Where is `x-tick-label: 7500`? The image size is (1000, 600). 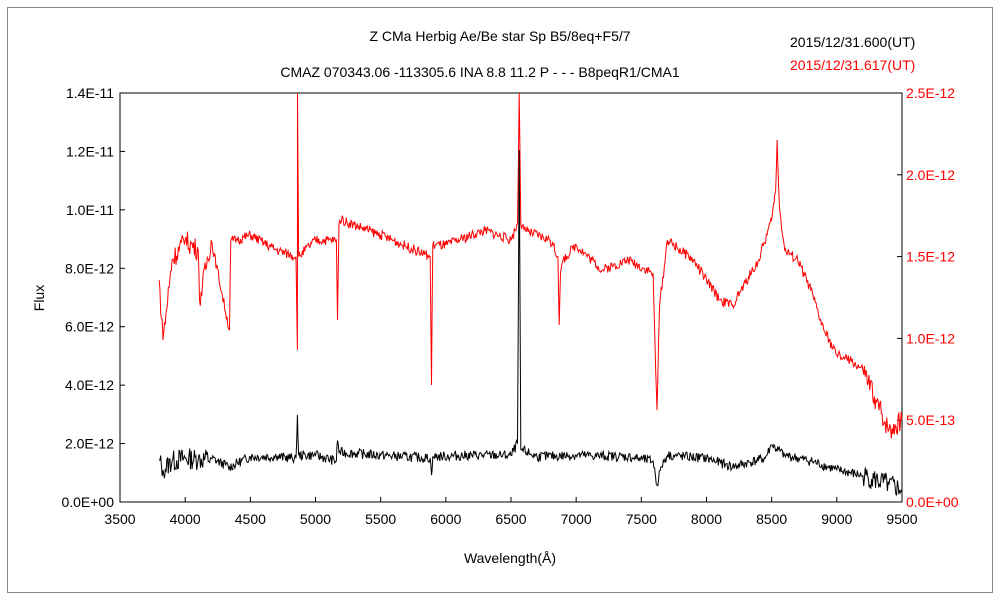
x-tick-label: 7500 is located at coordinates (641, 519).